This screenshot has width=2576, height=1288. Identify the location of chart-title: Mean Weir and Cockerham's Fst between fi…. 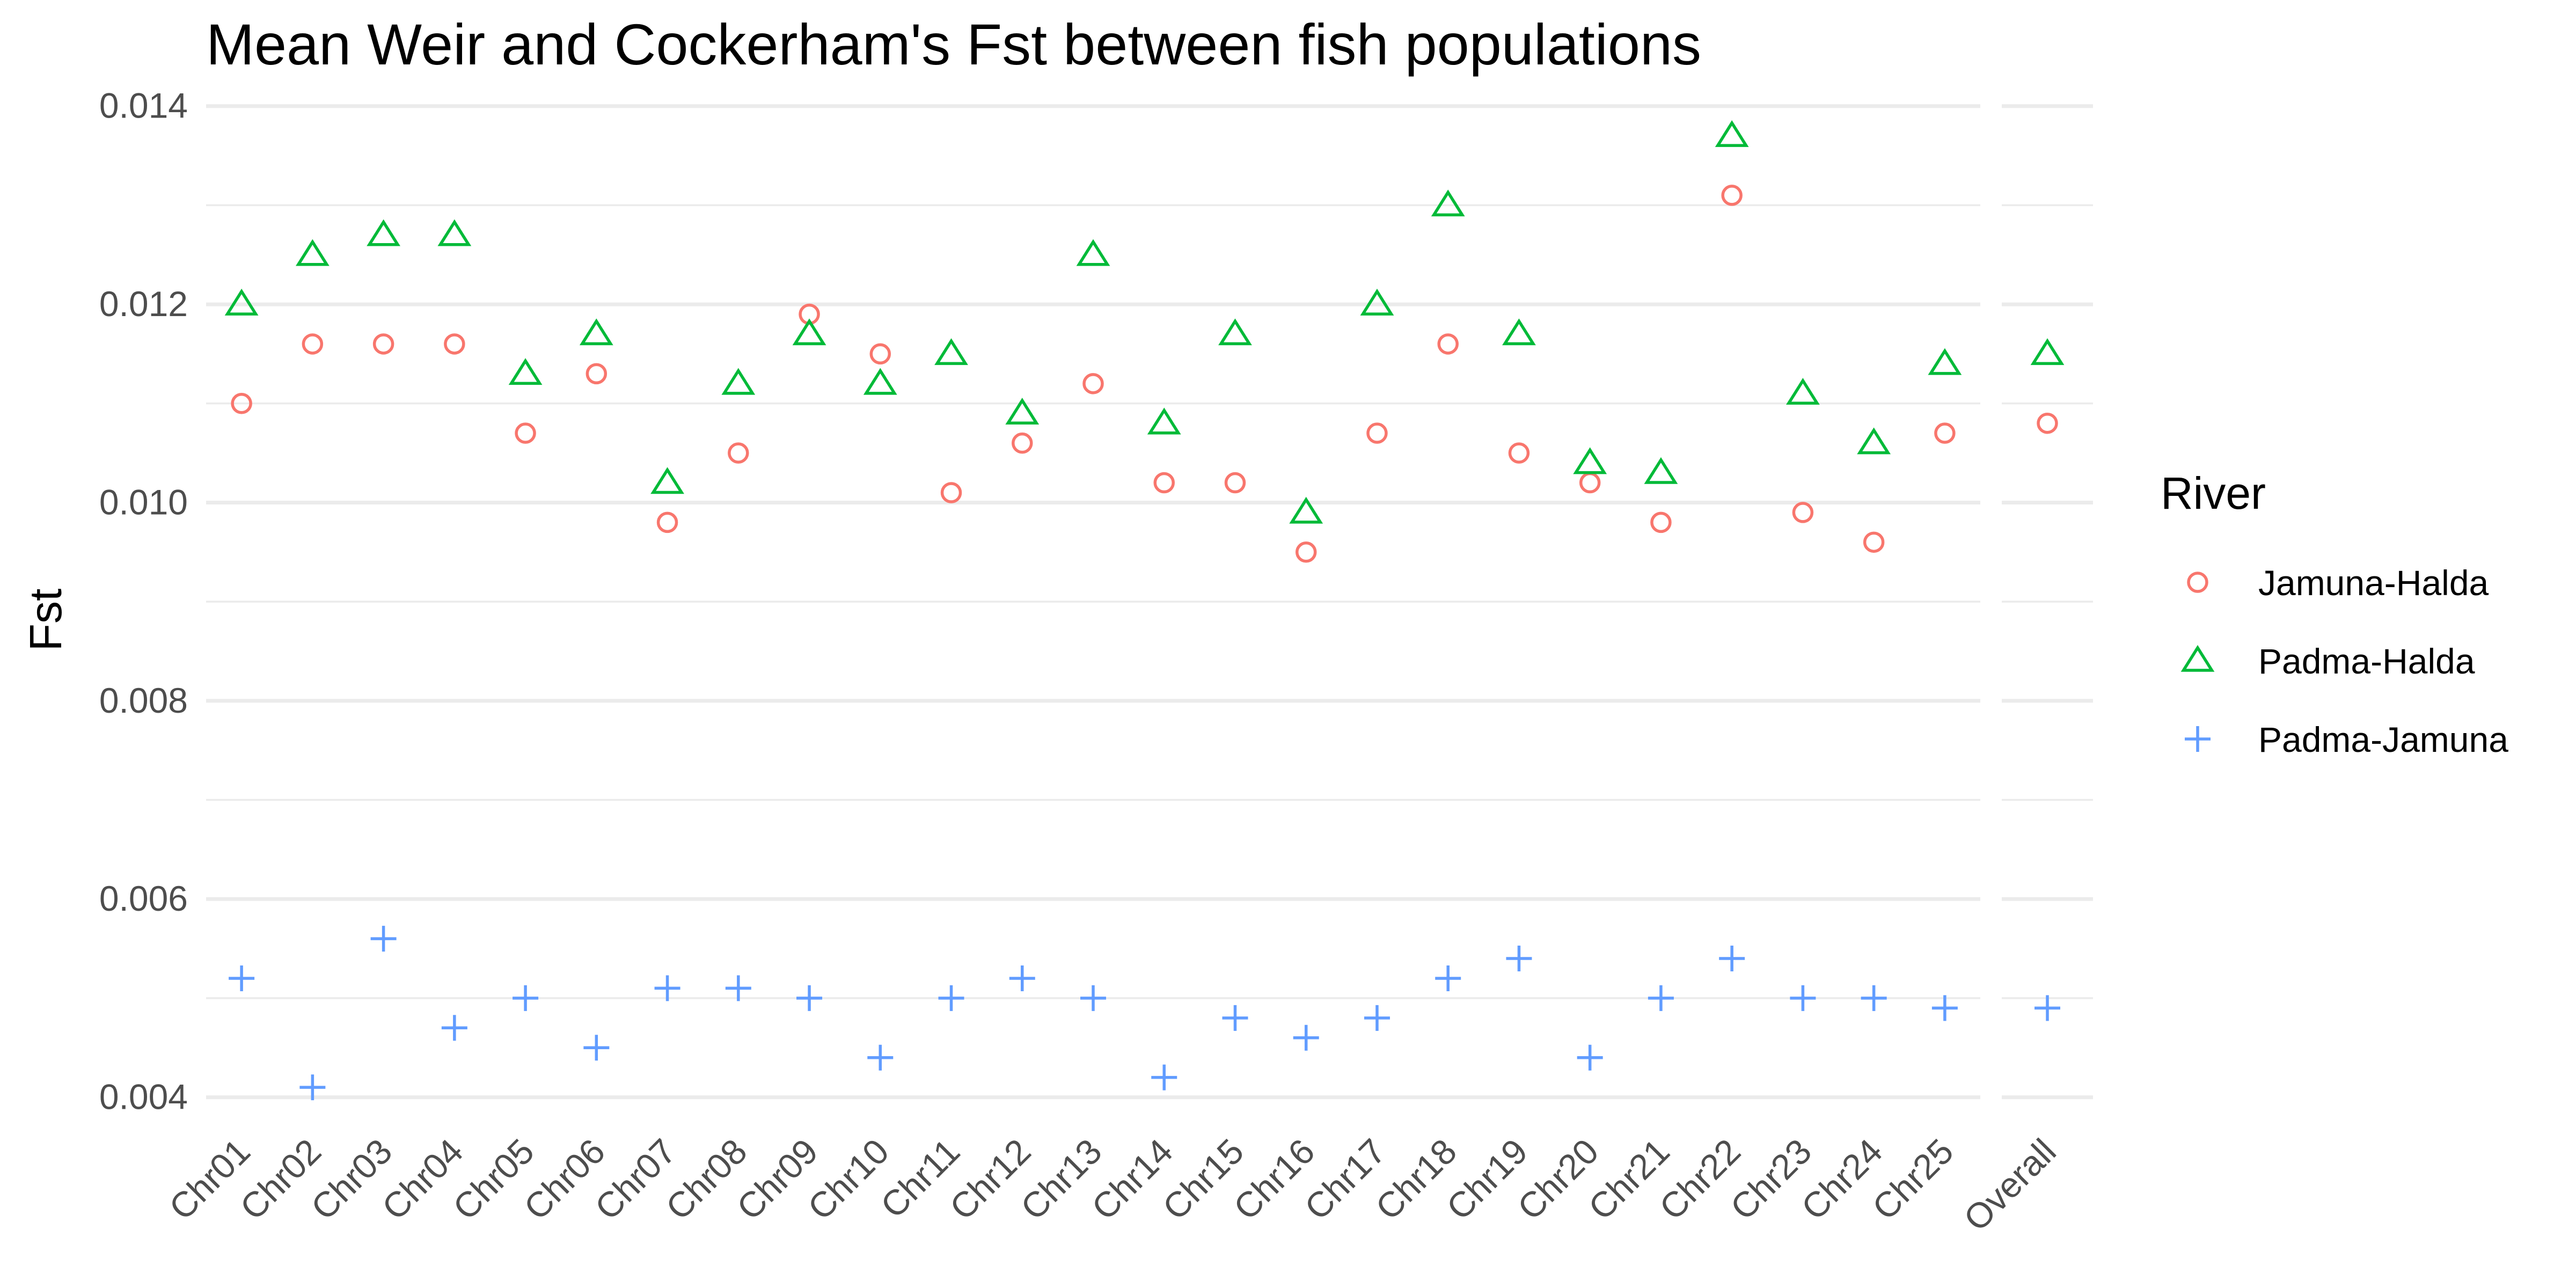
(953, 44).